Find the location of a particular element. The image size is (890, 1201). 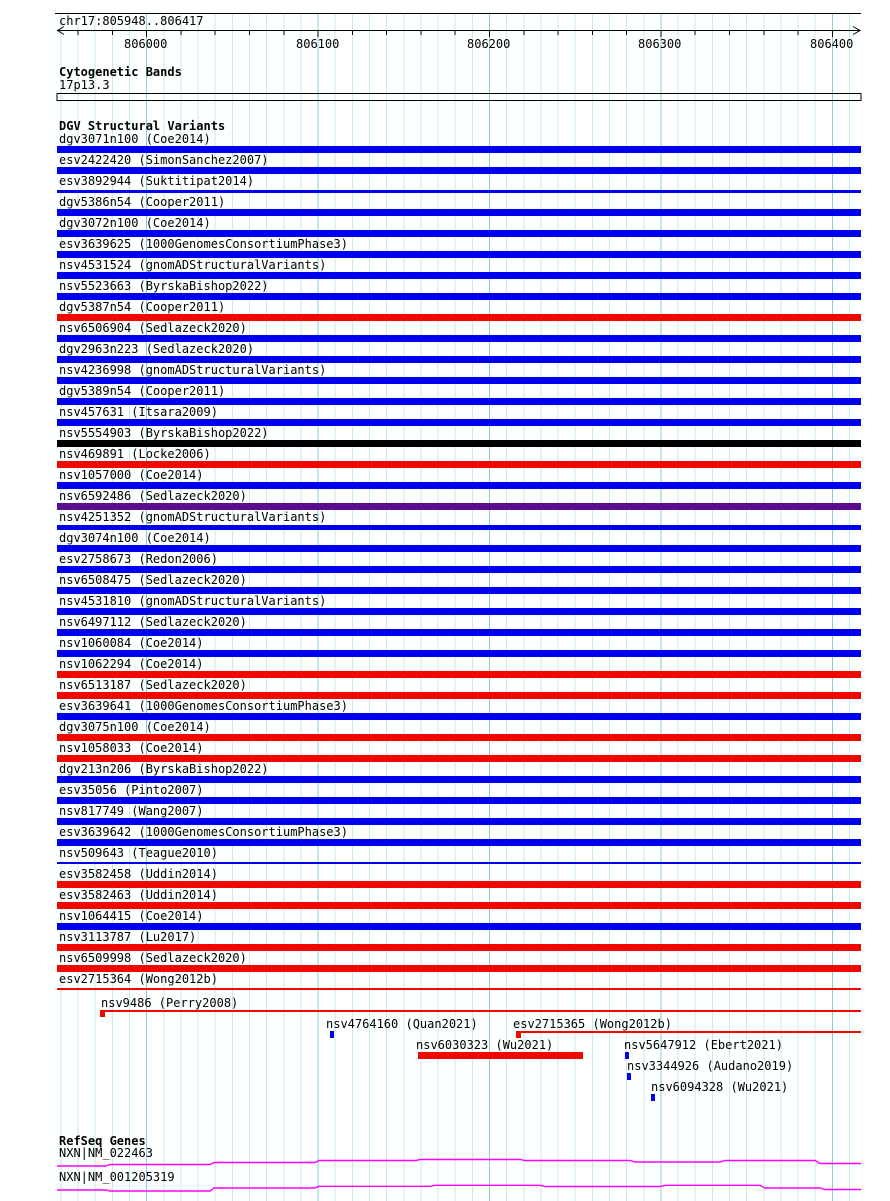

variant-label: nsv509643 (Teague2010) is located at coordinates (138, 853).